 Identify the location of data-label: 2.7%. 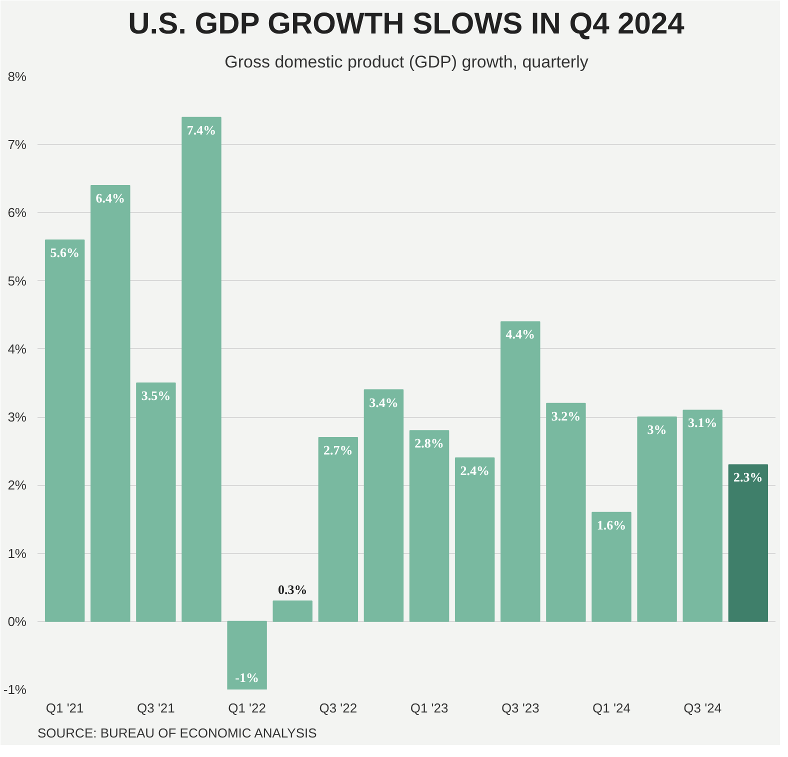
(338, 450).